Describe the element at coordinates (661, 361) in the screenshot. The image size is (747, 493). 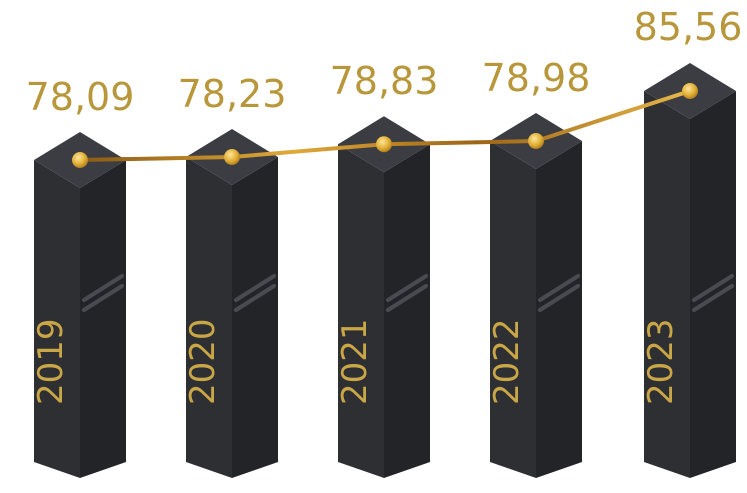
I see `x-tick-label-2023: 2023` at that location.